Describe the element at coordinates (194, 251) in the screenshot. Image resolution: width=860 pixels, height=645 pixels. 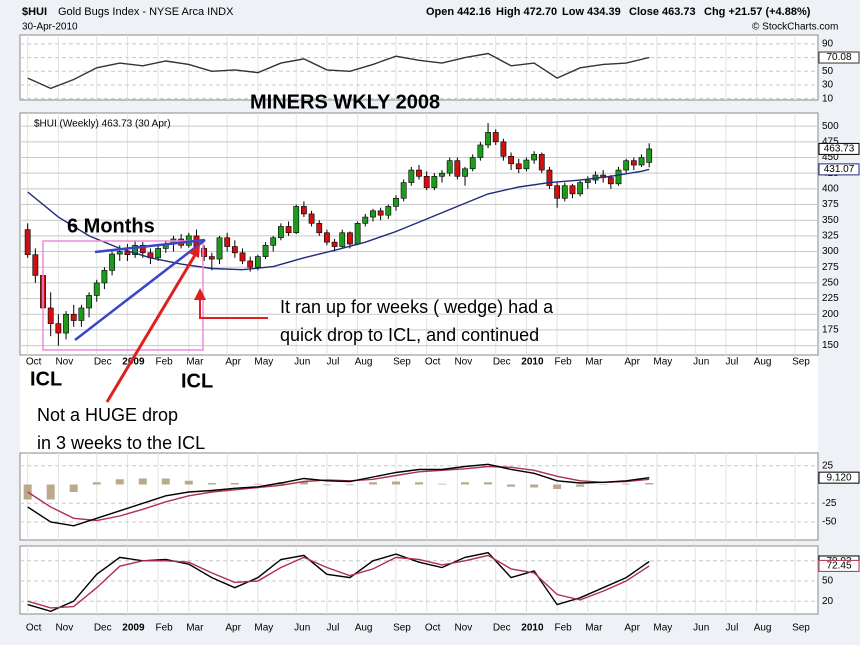
I see `arrow-head` at that location.